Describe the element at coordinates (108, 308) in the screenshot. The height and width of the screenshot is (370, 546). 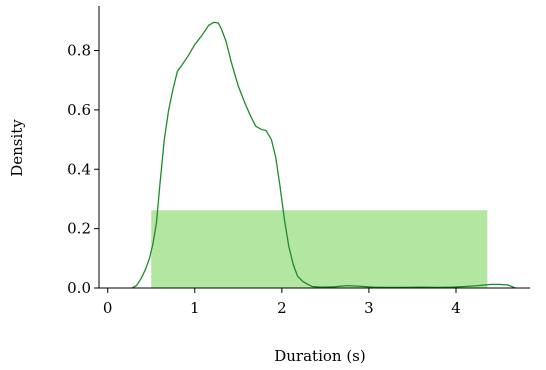
I see `x-tick-label: 0` at that location.